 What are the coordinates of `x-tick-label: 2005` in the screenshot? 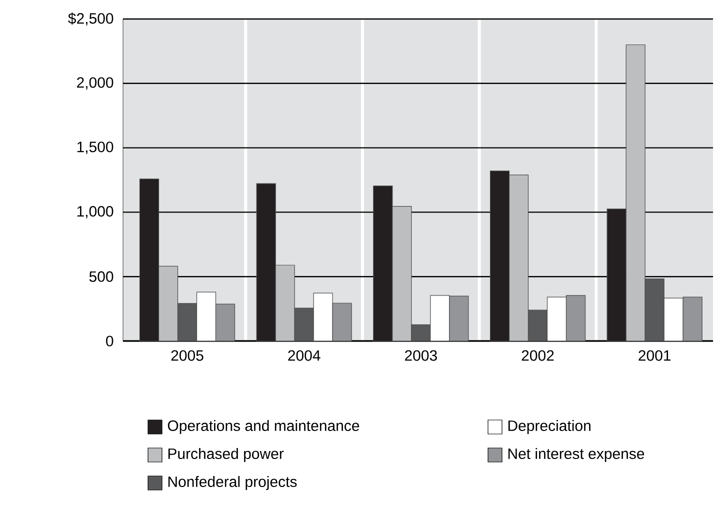 It's located at (187, 355).